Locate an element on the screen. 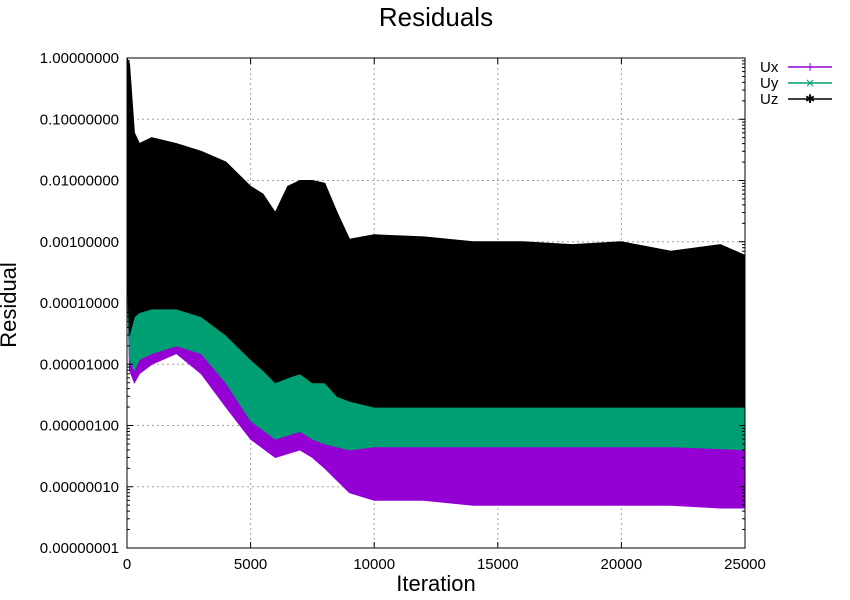  x-tick-label: 5000 is located at coordinates (250, 564).